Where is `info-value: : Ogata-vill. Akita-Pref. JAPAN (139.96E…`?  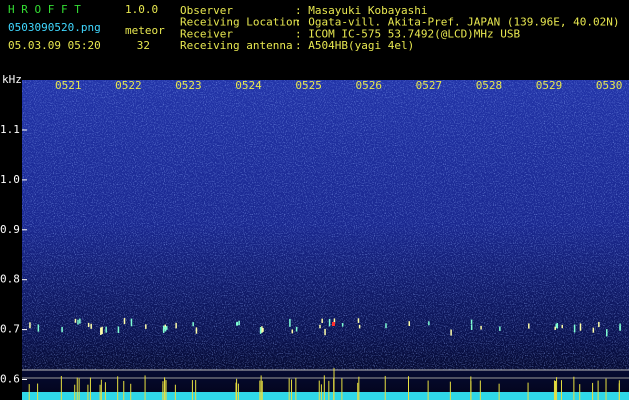 info-value: : Ogata-vill. Akita-Pref. JAPAN (139.96E… is located at coordinates (457, 22).